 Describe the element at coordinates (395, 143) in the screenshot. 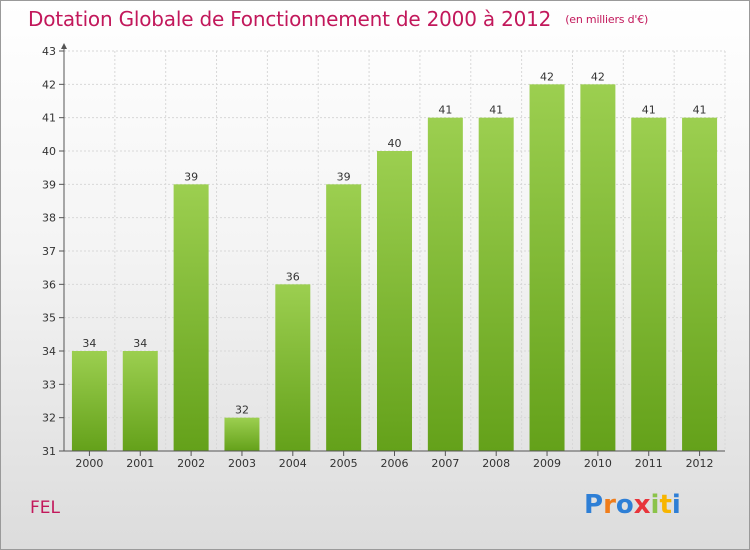

I see `data-label: 40` at that location.